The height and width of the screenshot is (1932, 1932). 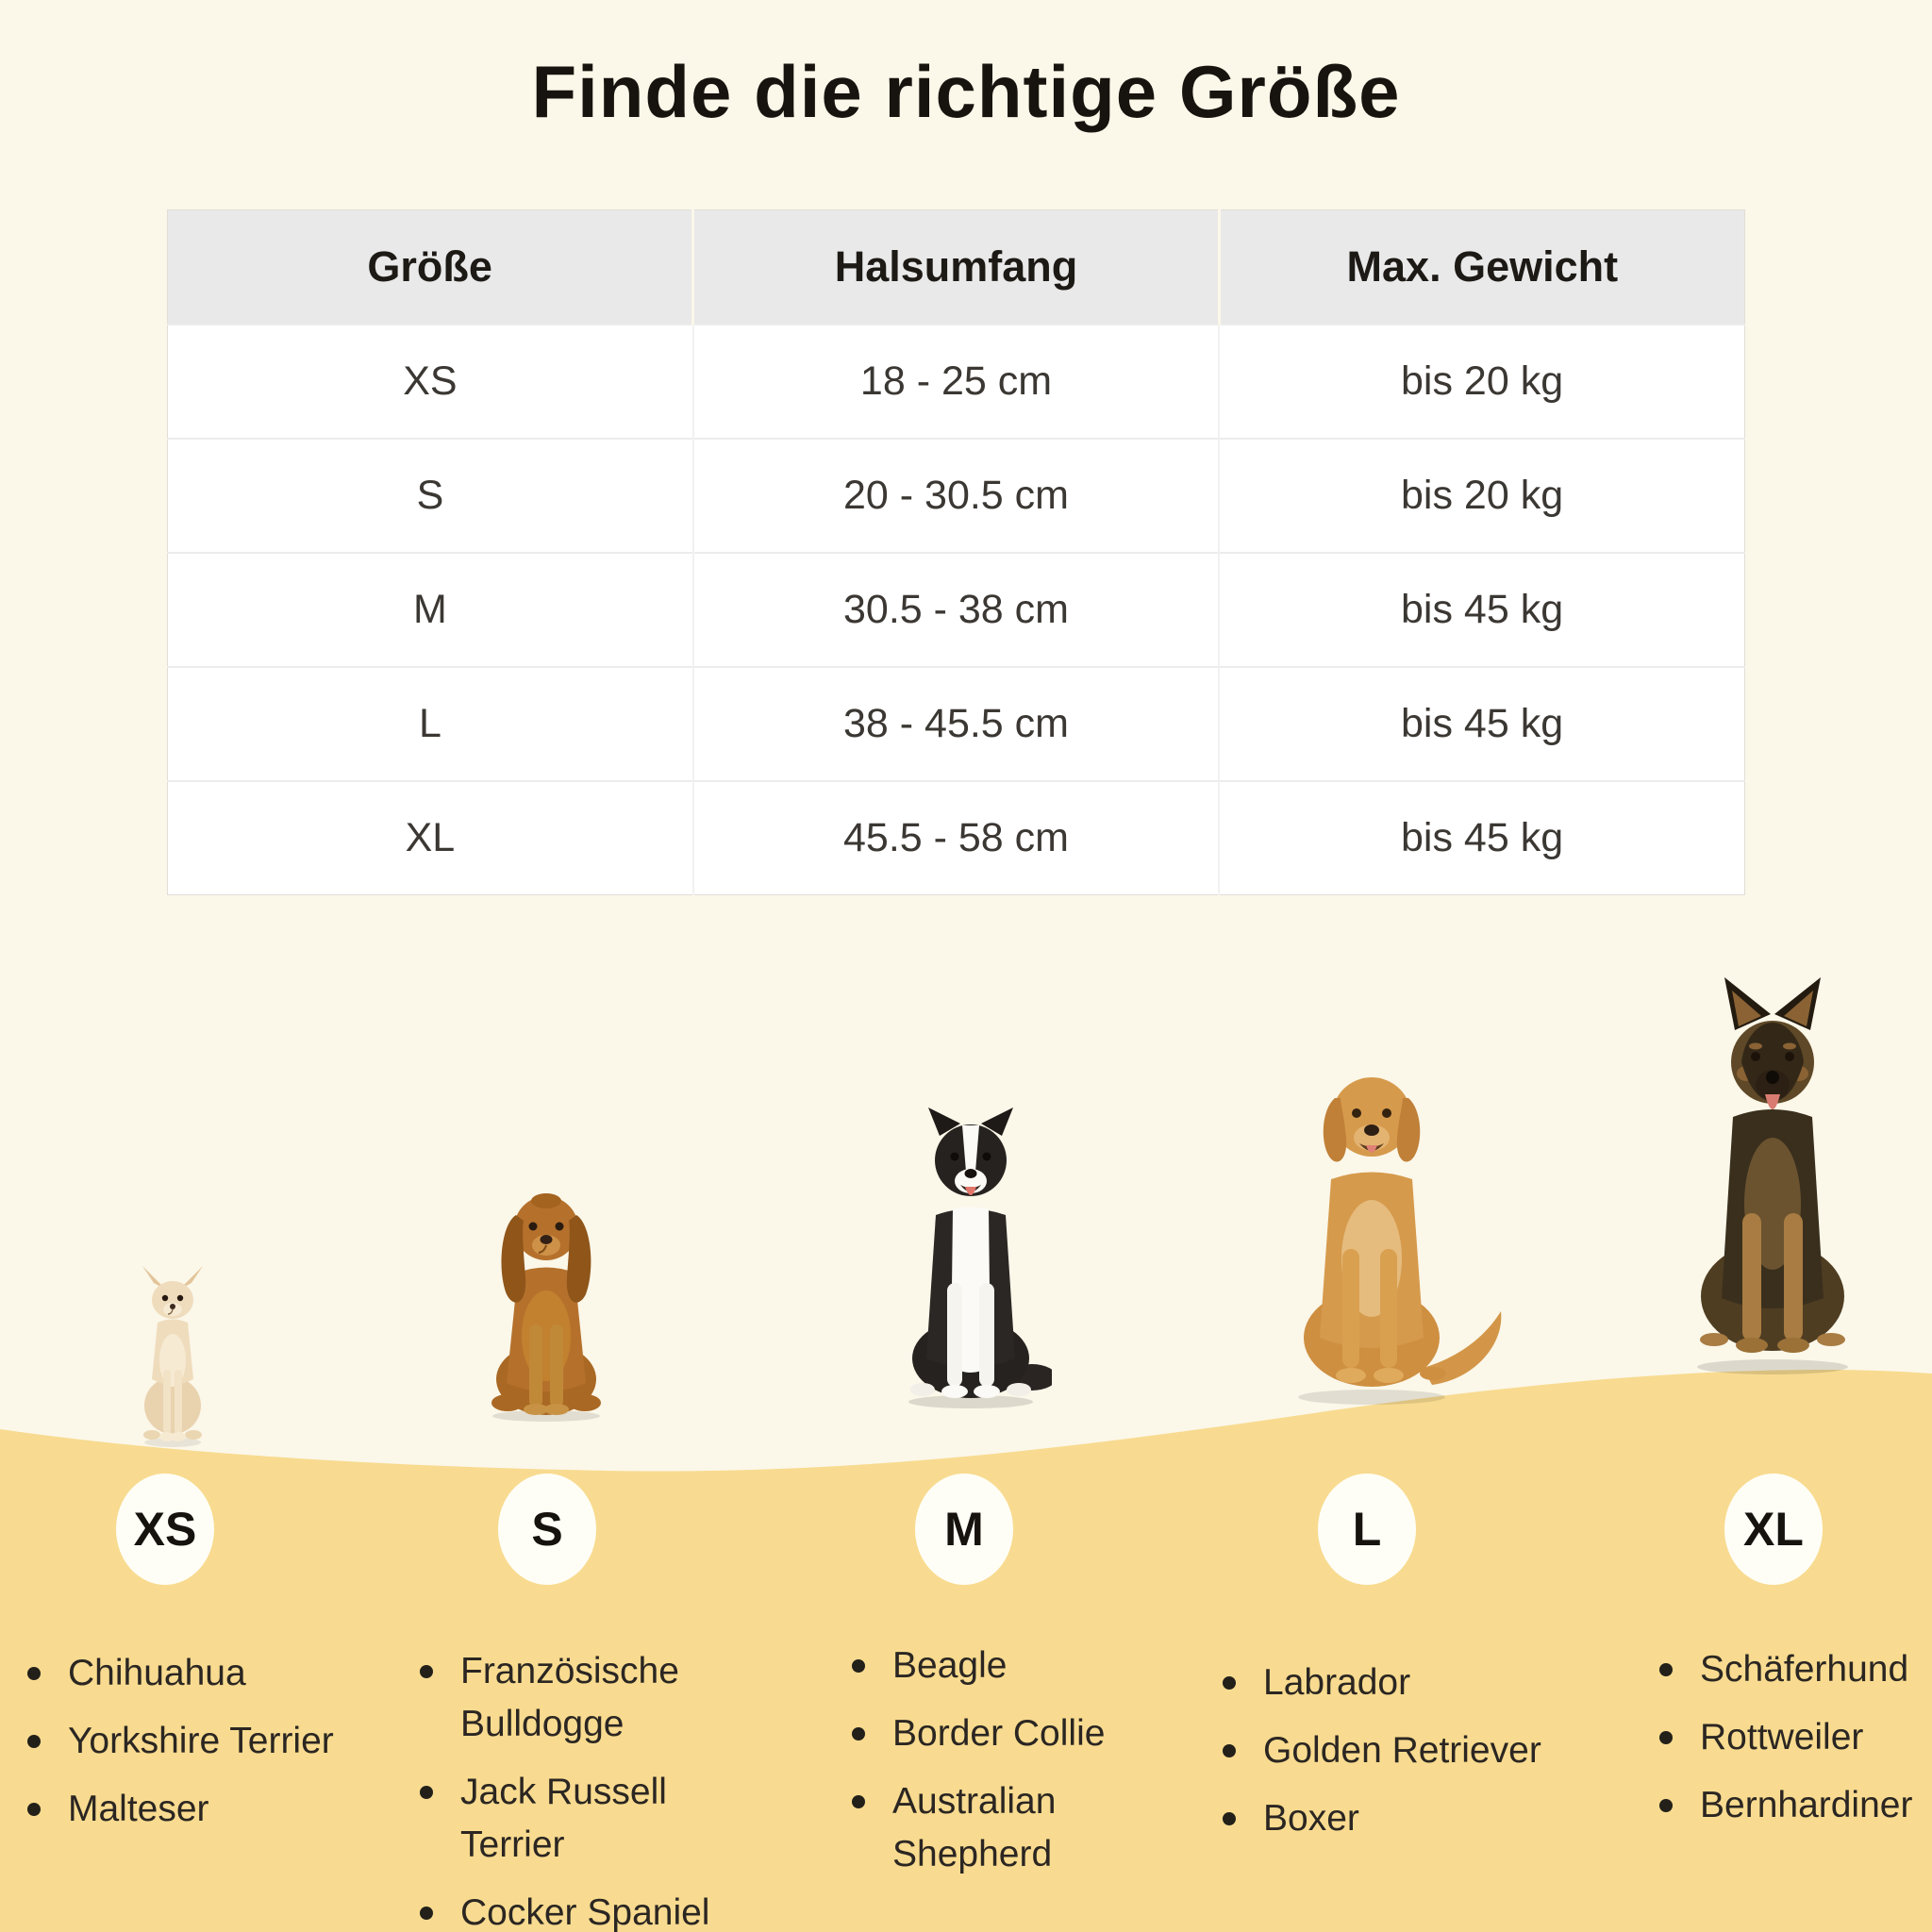 What do you see at coordinates (430, 838) in the screenshot?
I see `cell-size: XL` at bounding box center [430, 838].